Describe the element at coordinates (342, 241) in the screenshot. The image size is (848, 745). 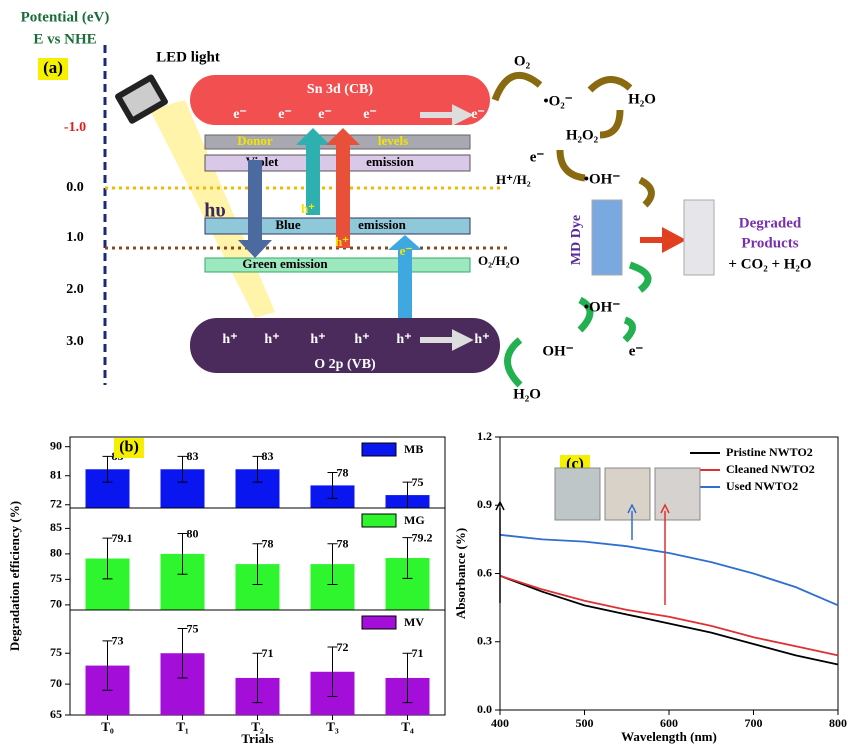
I see `transition-label: h⁺` at that location.